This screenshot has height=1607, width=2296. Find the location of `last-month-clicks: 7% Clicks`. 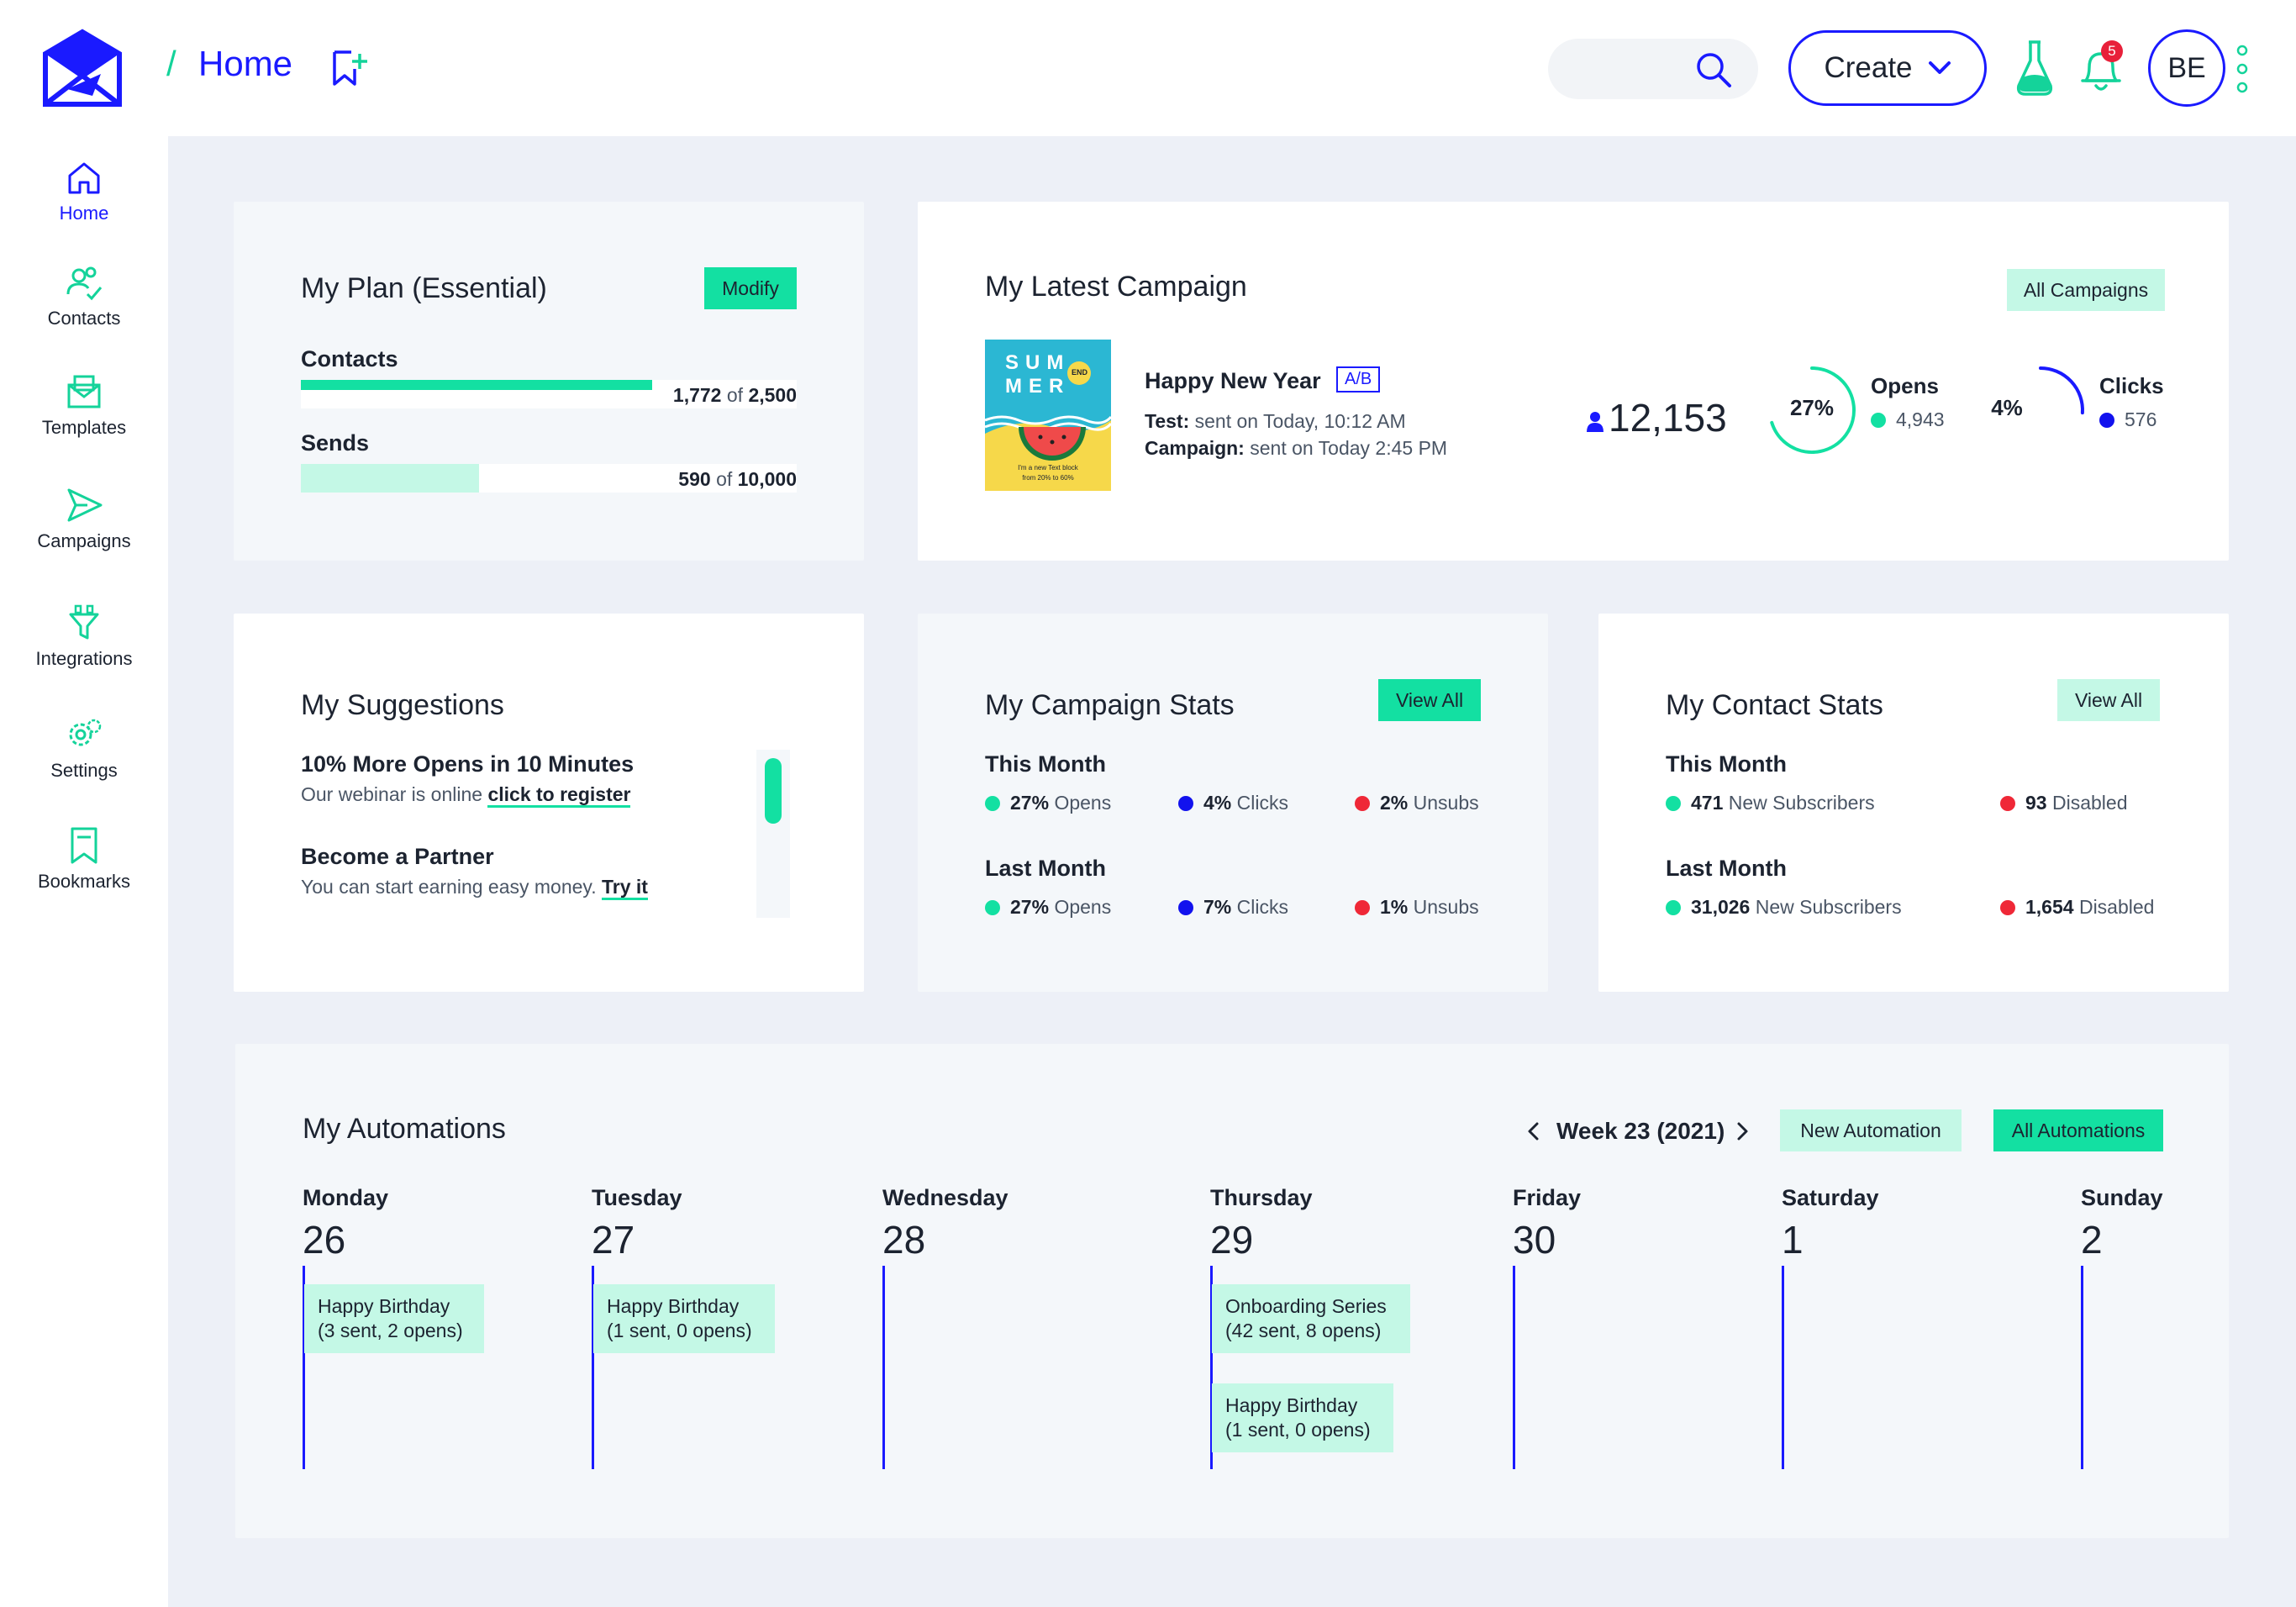

last-month-clicks: 7% Clicks is located at coordinates (1233, 907).